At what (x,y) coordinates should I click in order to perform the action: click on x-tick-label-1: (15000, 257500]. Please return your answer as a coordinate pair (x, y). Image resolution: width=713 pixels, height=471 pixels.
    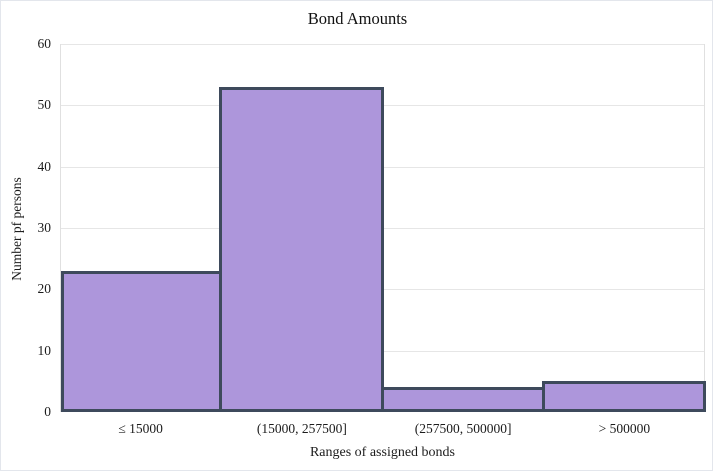
    Looking at the image, I should click on (301, 428).